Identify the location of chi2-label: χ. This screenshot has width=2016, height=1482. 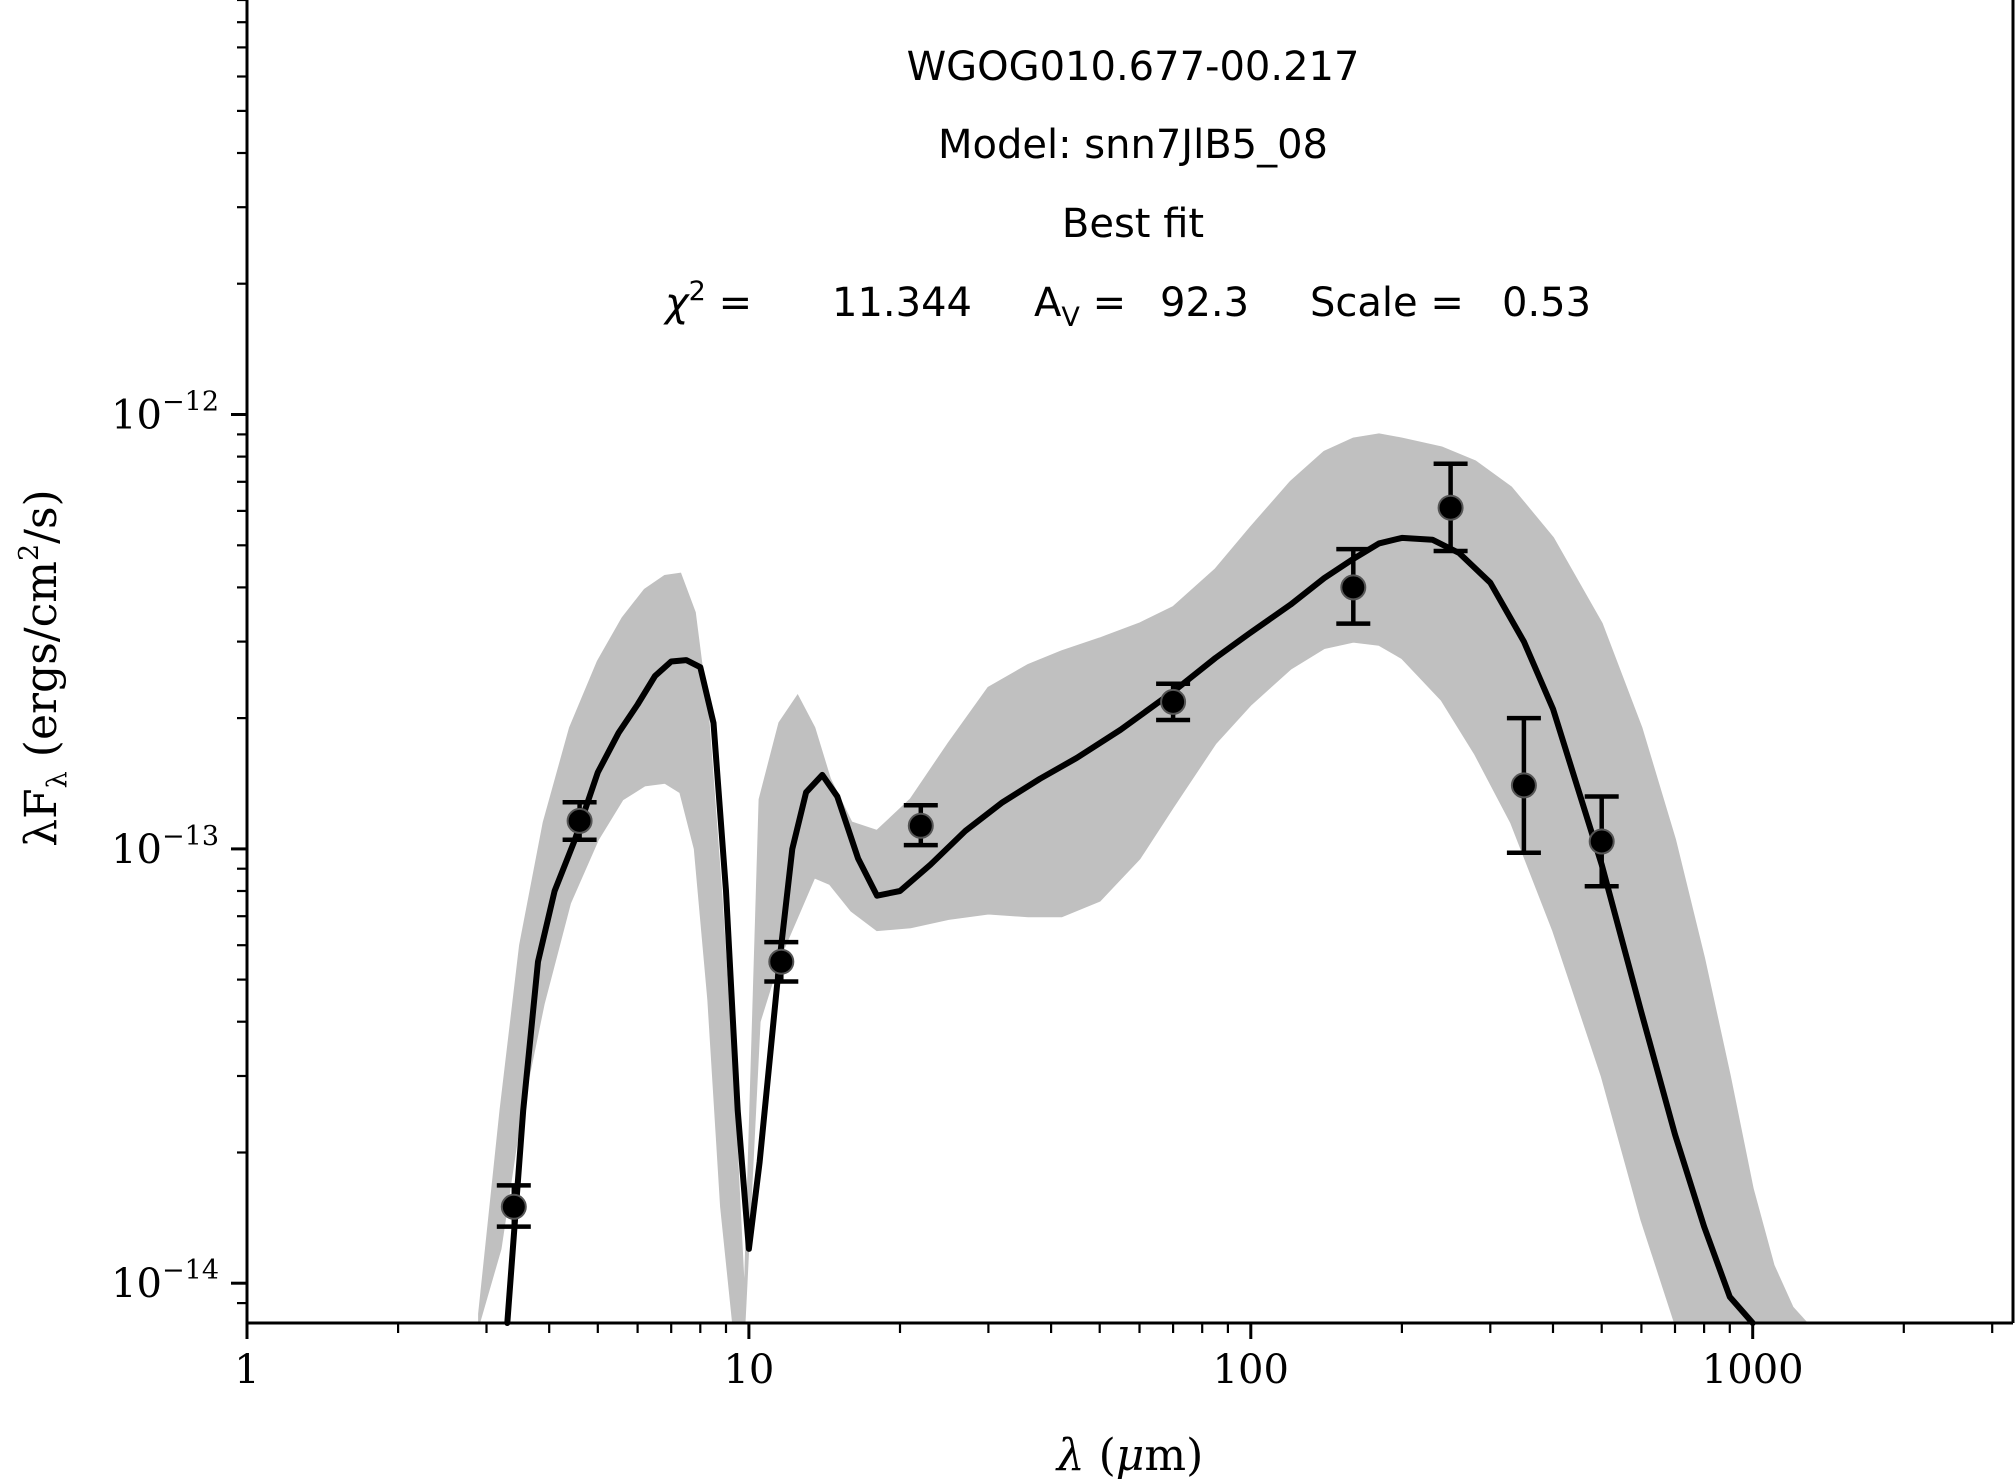
(676, 303).